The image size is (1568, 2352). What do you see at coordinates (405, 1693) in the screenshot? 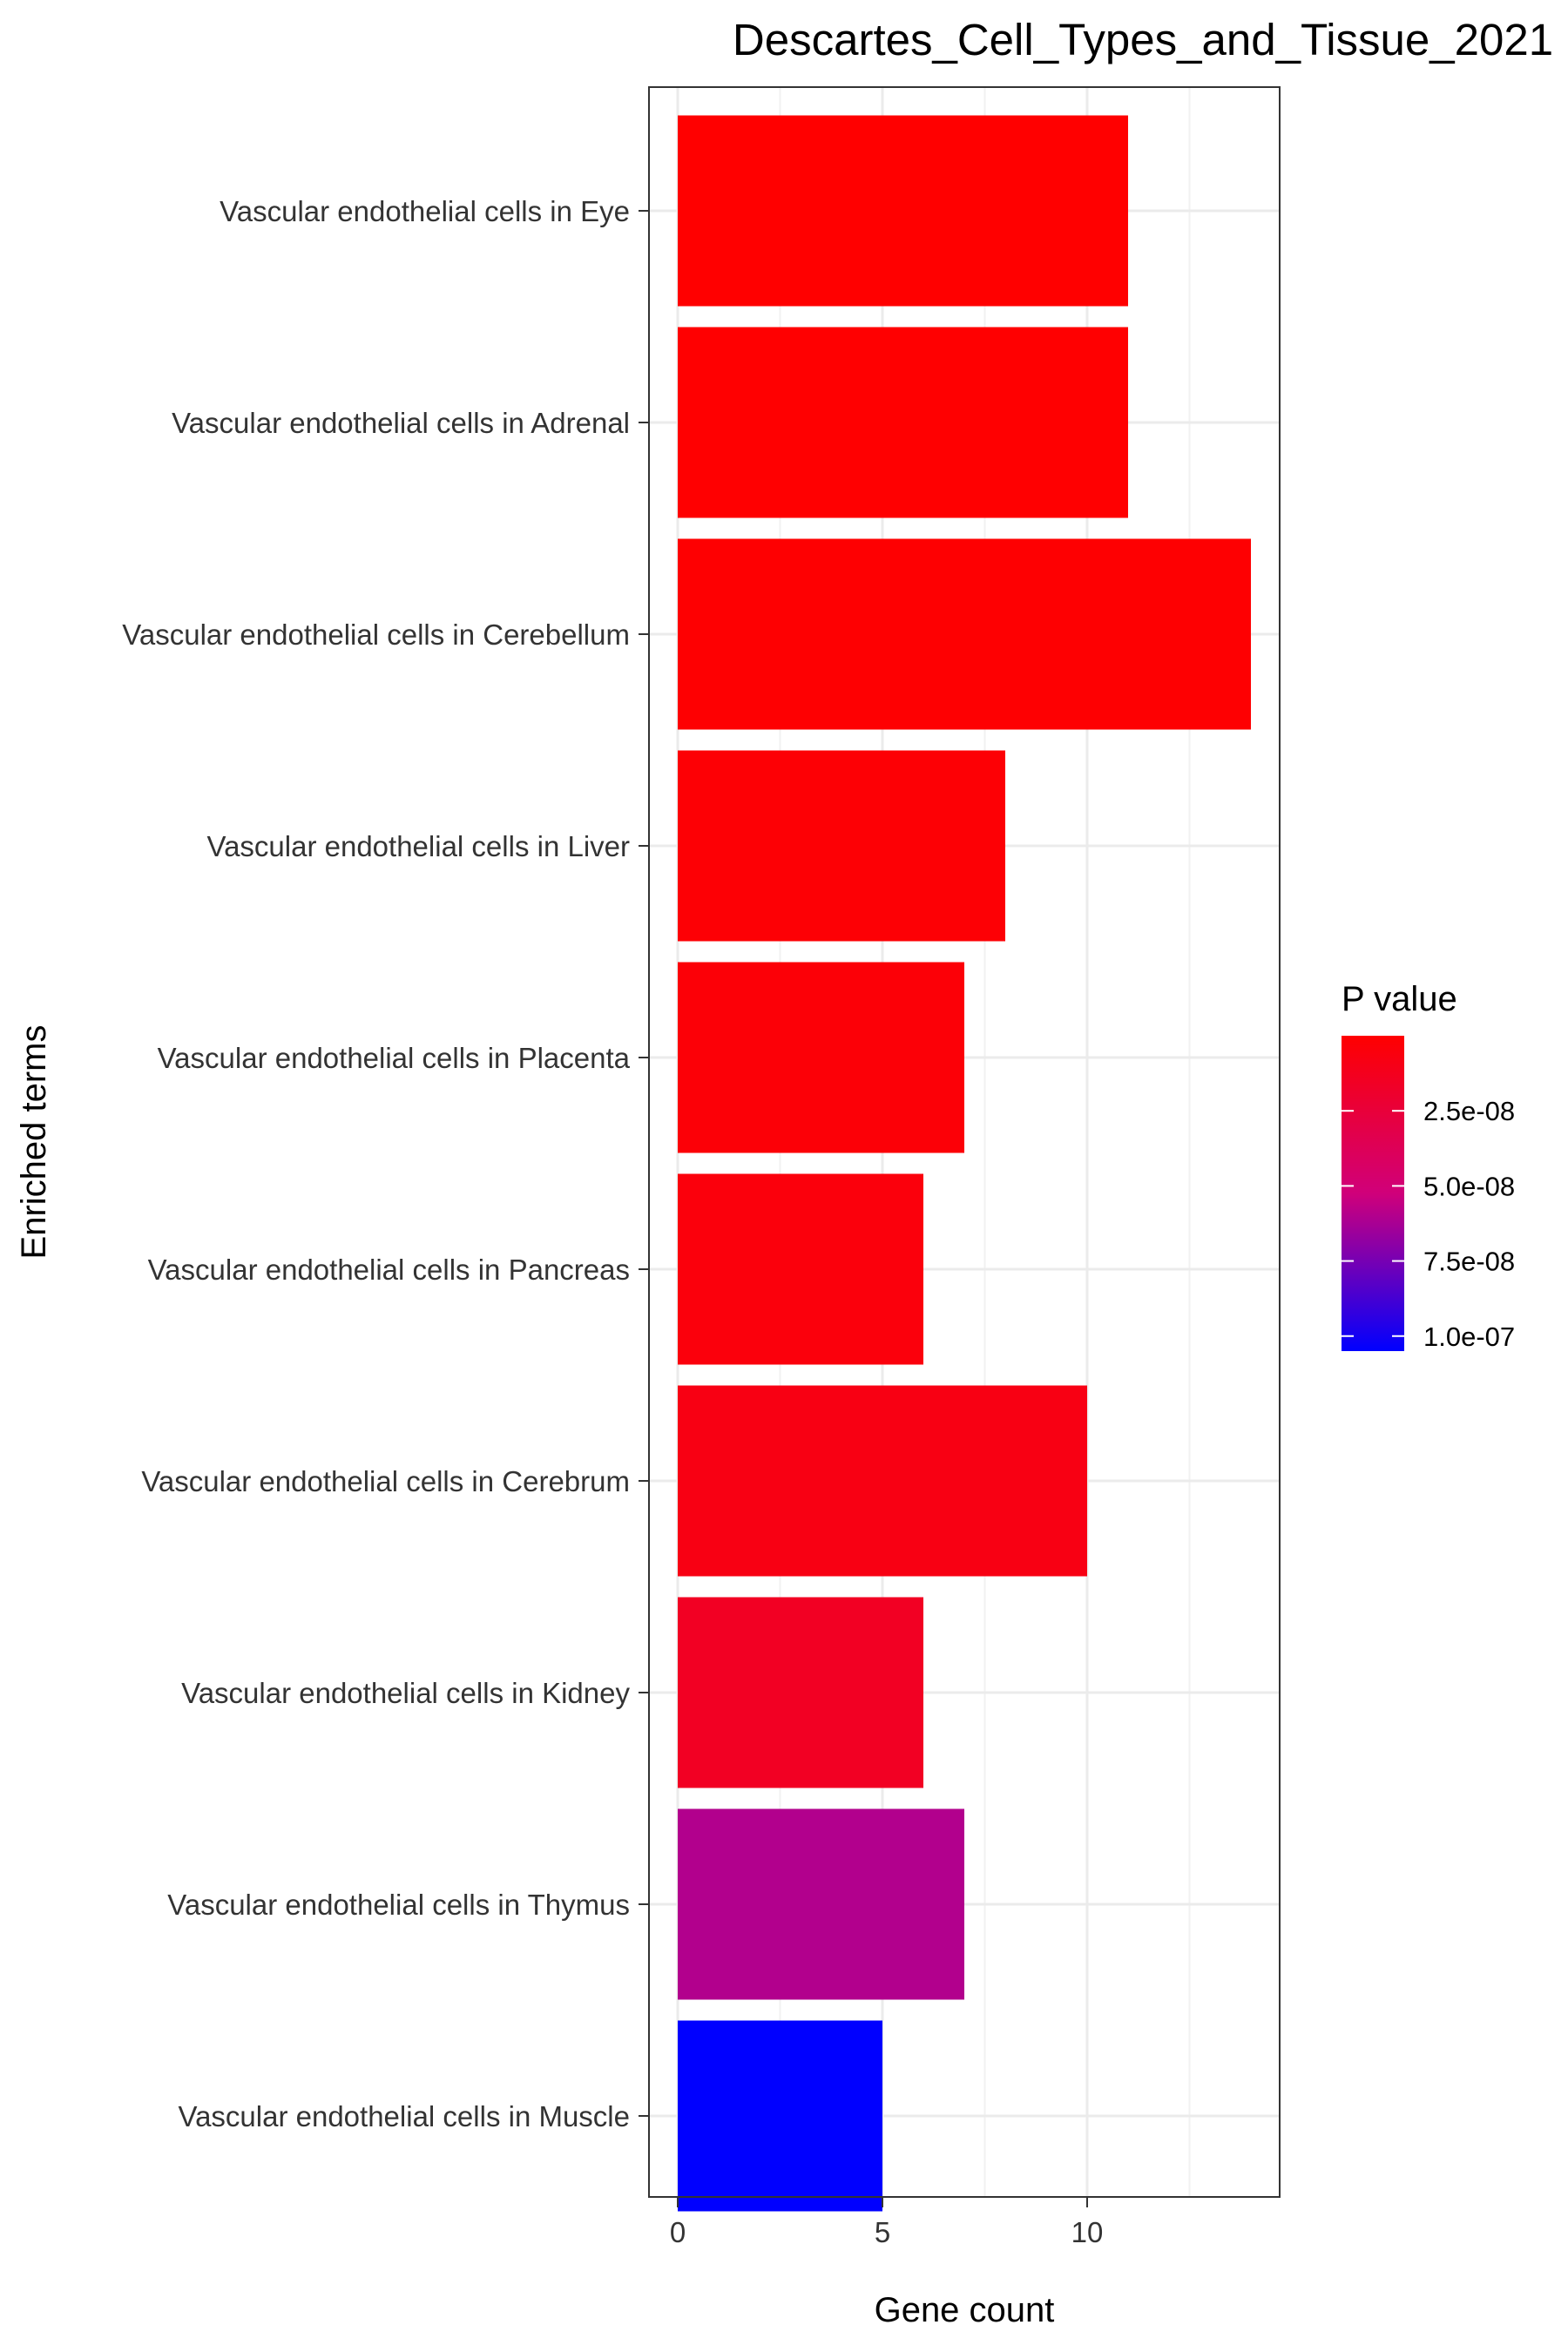
I see `y-tick-label: Vascular endothelial cells in Kidney` at bounding box center [405, 1693].